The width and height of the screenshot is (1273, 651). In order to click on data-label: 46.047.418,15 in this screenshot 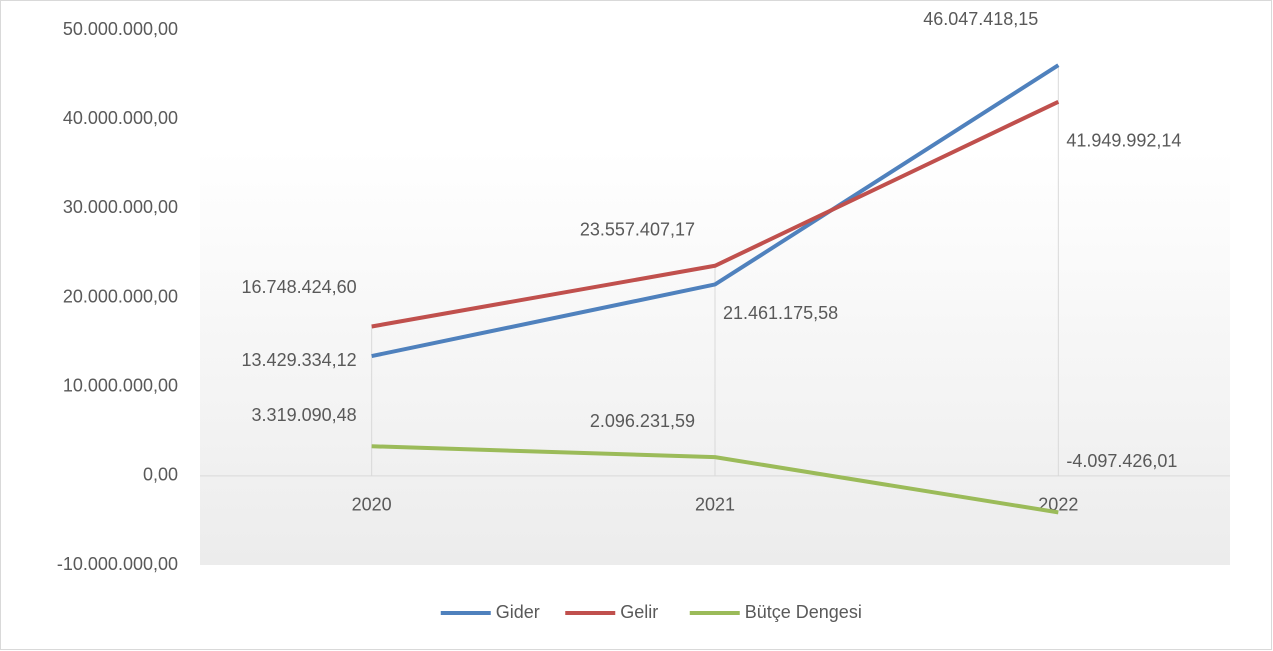, I will do `click(980, 19)`.